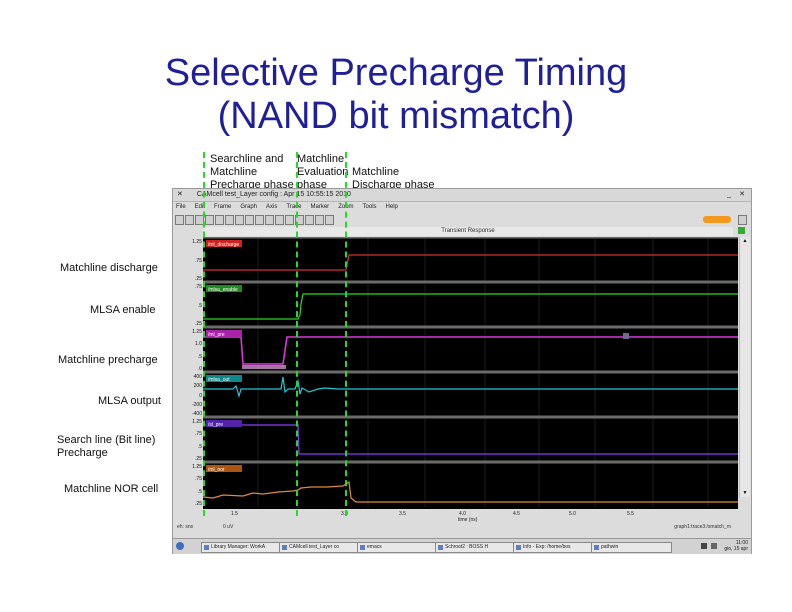 The image size is (792, 612). Describe the element at coordinates (467, 547) in the screenshot. I see `taskbar-item-label: Schroot2 : BOSS H` at that location.